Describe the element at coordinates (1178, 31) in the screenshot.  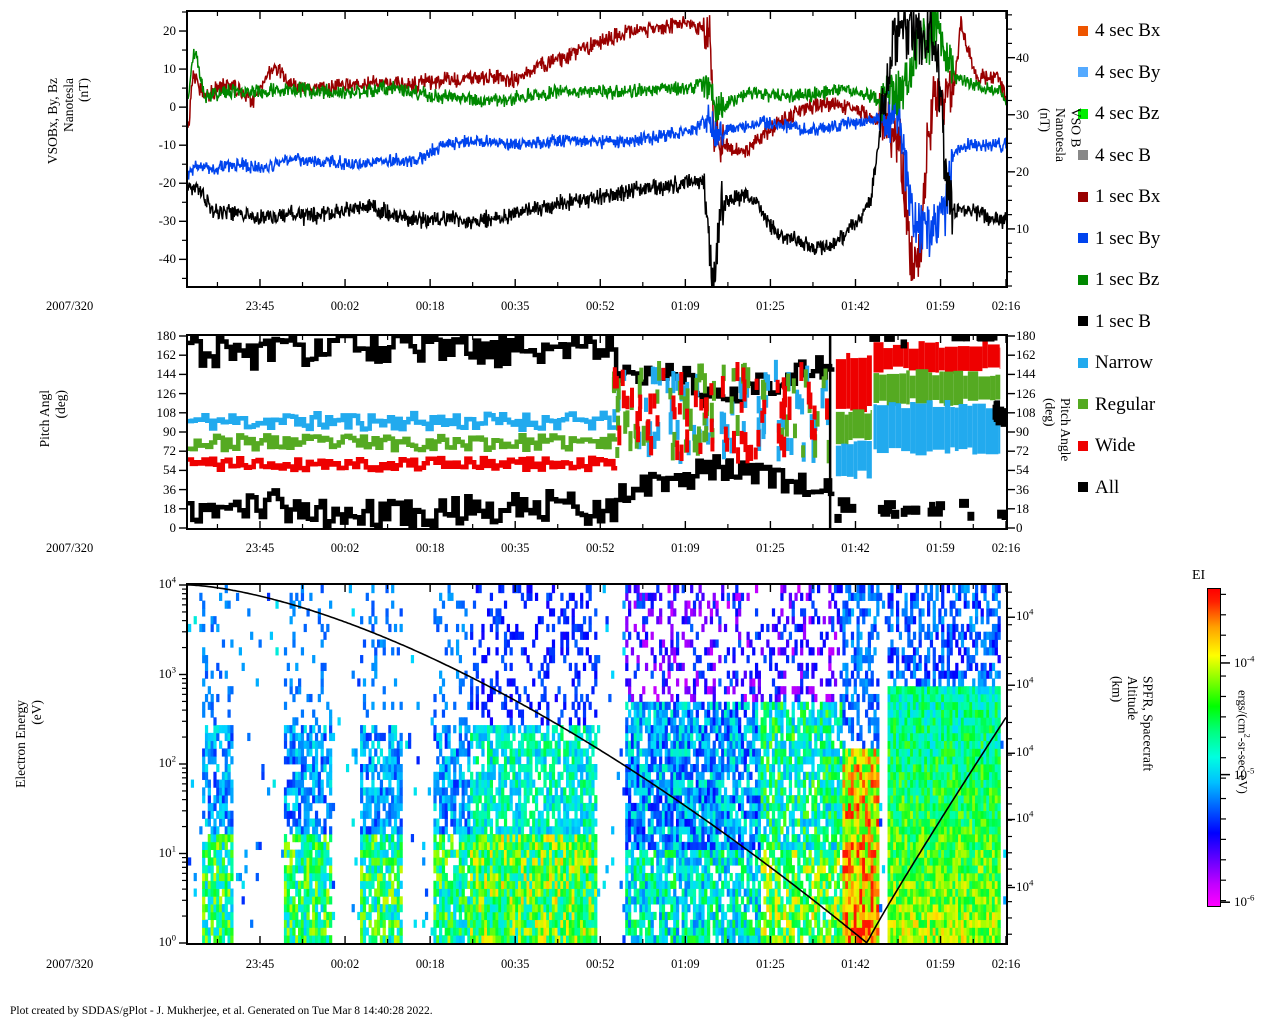
I see `legend-item-4-sec-bx: 4 sec Bx` at that location.